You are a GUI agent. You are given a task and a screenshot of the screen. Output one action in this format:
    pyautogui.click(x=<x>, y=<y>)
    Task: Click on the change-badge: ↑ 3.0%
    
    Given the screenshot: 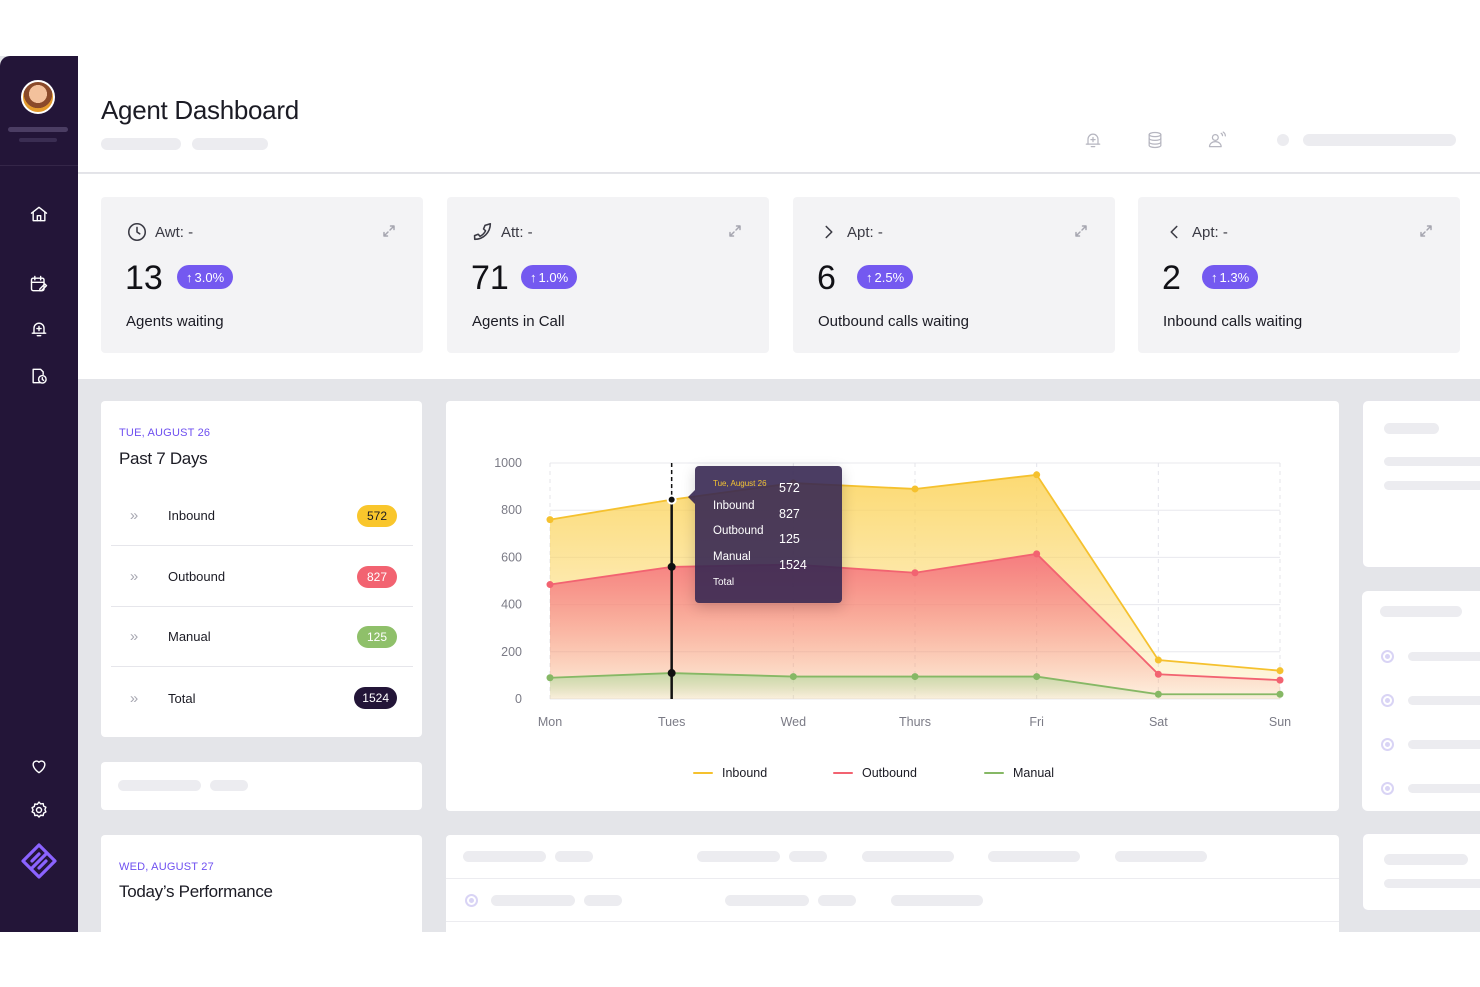 What is the action you would take?
    pyautogui.click(x=205, y=277)
    